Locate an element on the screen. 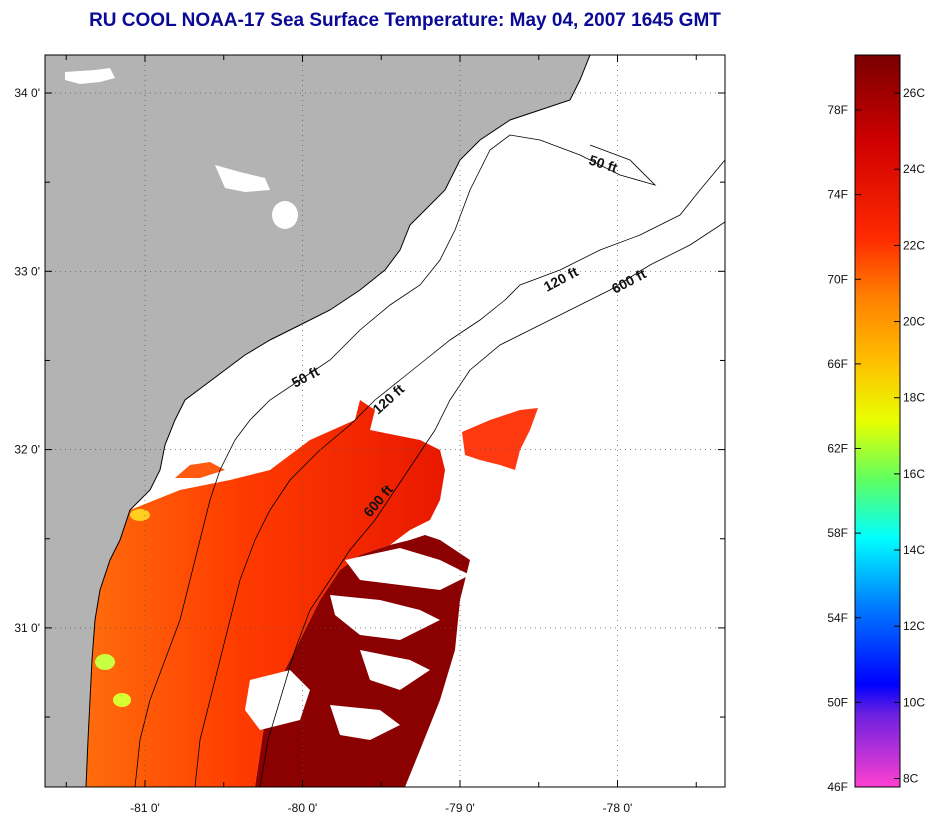 This screenshot has height=817, width=928. c-label: 14C is located at coordinates (914, 550).